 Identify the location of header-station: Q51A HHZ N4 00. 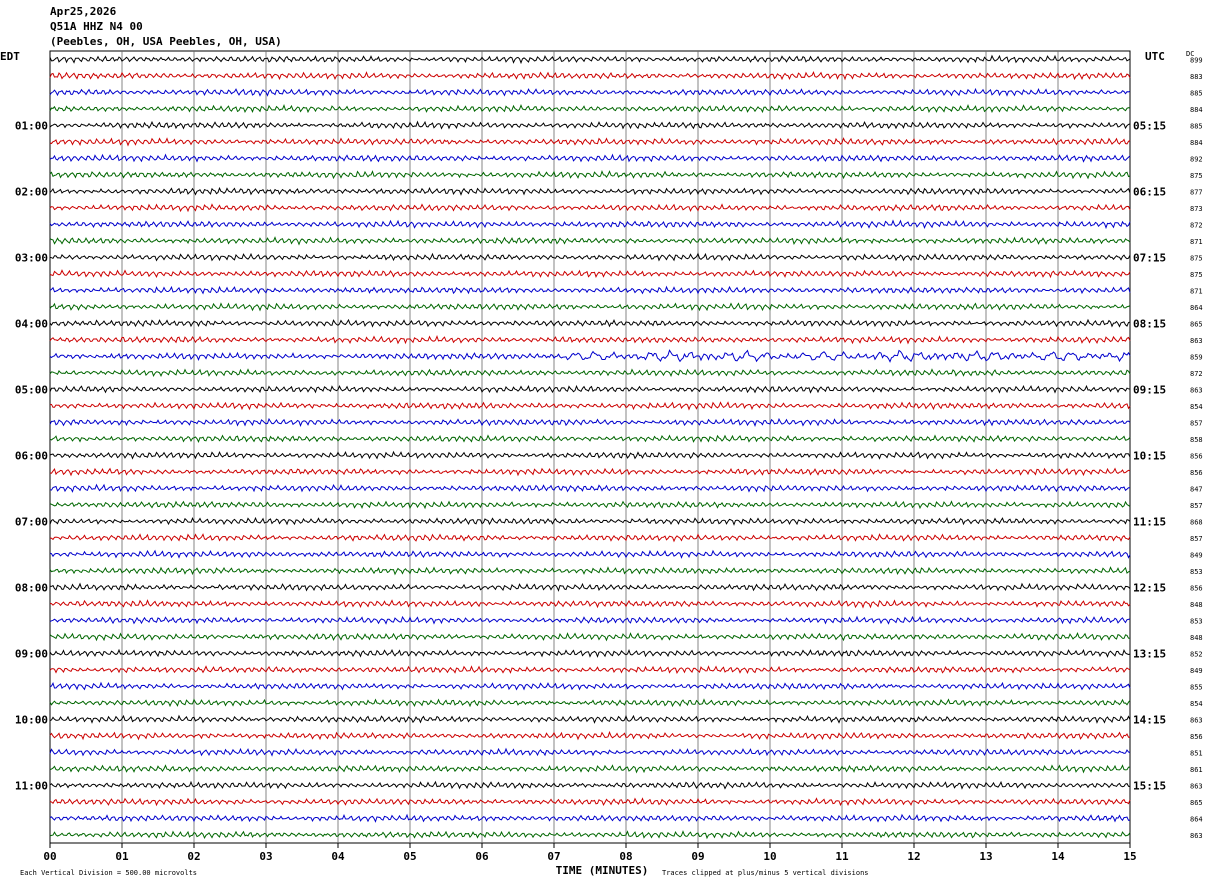
(96, 26).